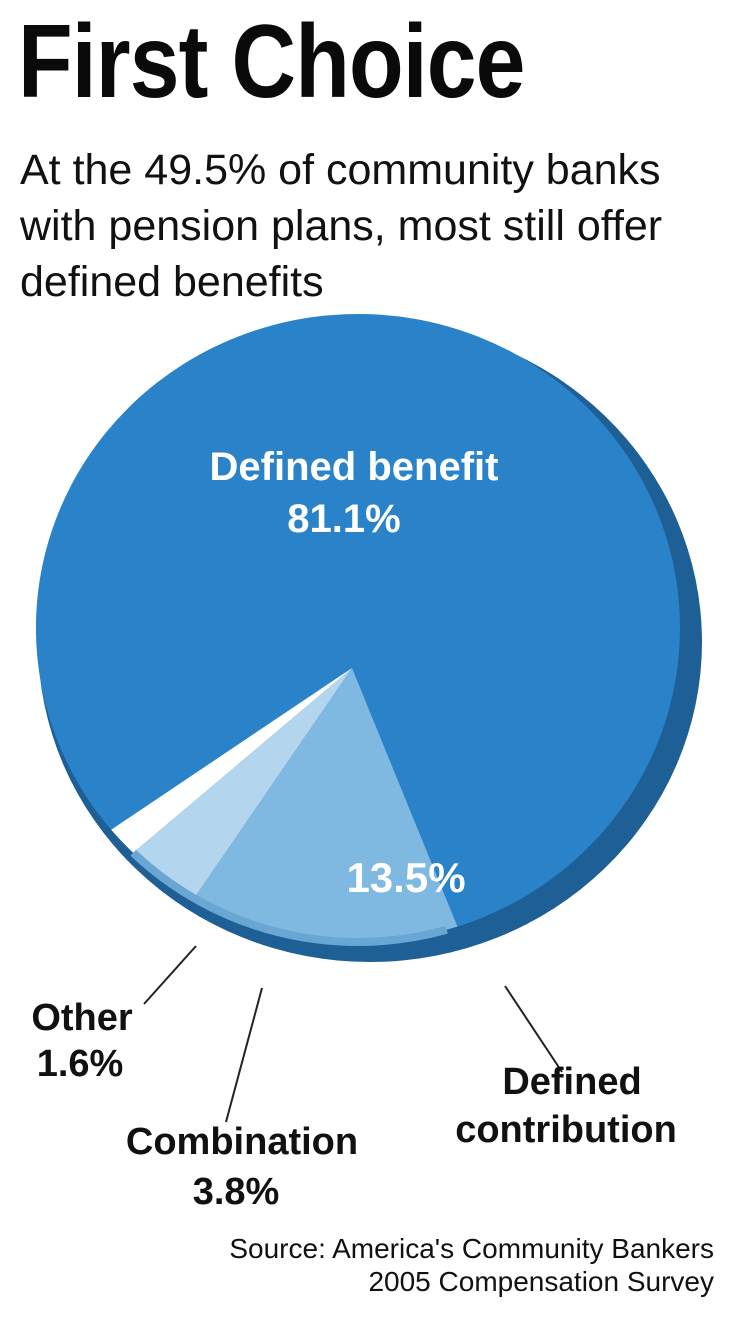  I want to click on pie-wedge-edge, so click(289, 897).